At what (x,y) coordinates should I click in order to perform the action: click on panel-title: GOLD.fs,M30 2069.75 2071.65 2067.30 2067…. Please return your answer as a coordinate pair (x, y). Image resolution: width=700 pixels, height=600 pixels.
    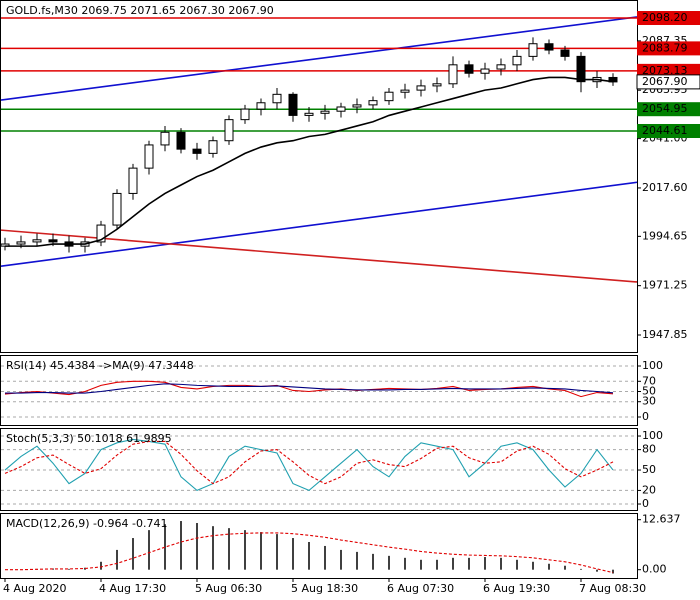
    Looking at the image, I should click on (140, 10).